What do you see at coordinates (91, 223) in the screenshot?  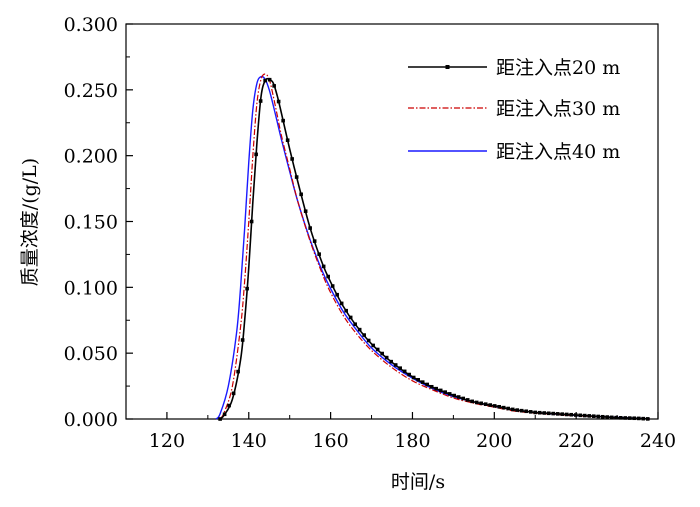 I see `y-tick-label: 0.150` at bounding box center [91, 223].